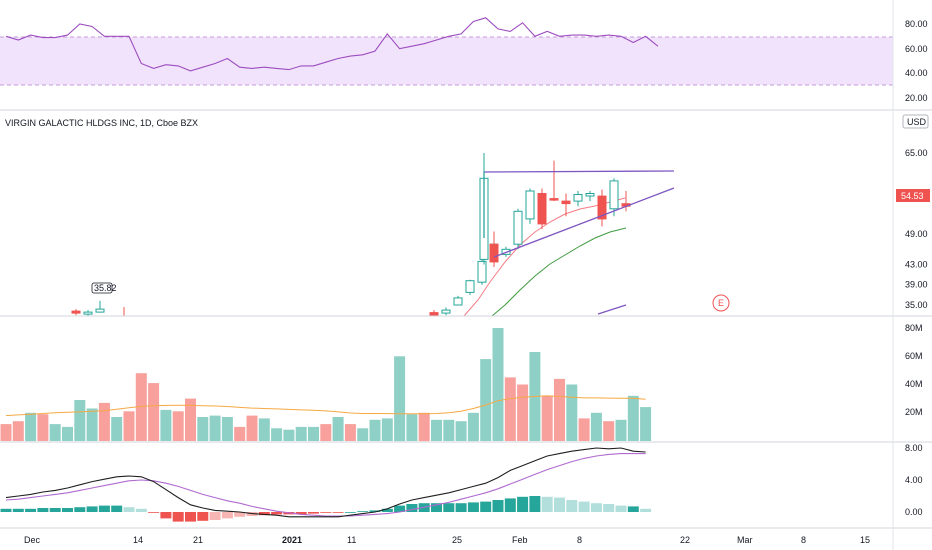 The width and height of the screenshot is (932, 550). Describe the element at coordinates (916, 234) in the screenshot. I see `price-tick: 49.00` at that location.